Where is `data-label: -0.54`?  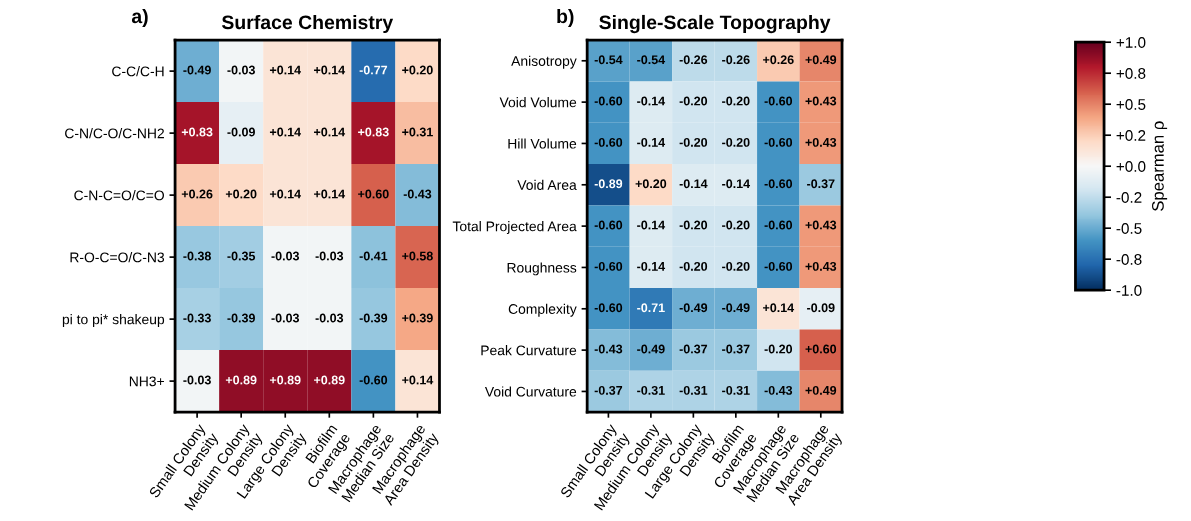 data-label: -0.54 is located at coordinates (608, 60).